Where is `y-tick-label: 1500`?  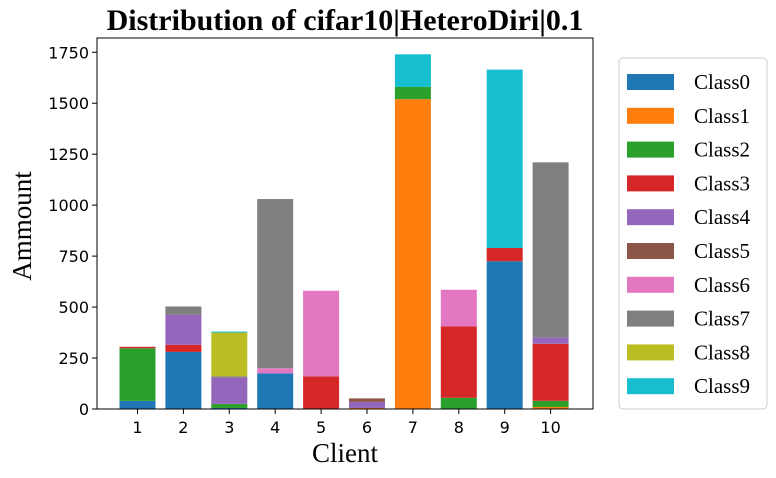
y-tick-label: 1500 is located at coordinates (68, 103).